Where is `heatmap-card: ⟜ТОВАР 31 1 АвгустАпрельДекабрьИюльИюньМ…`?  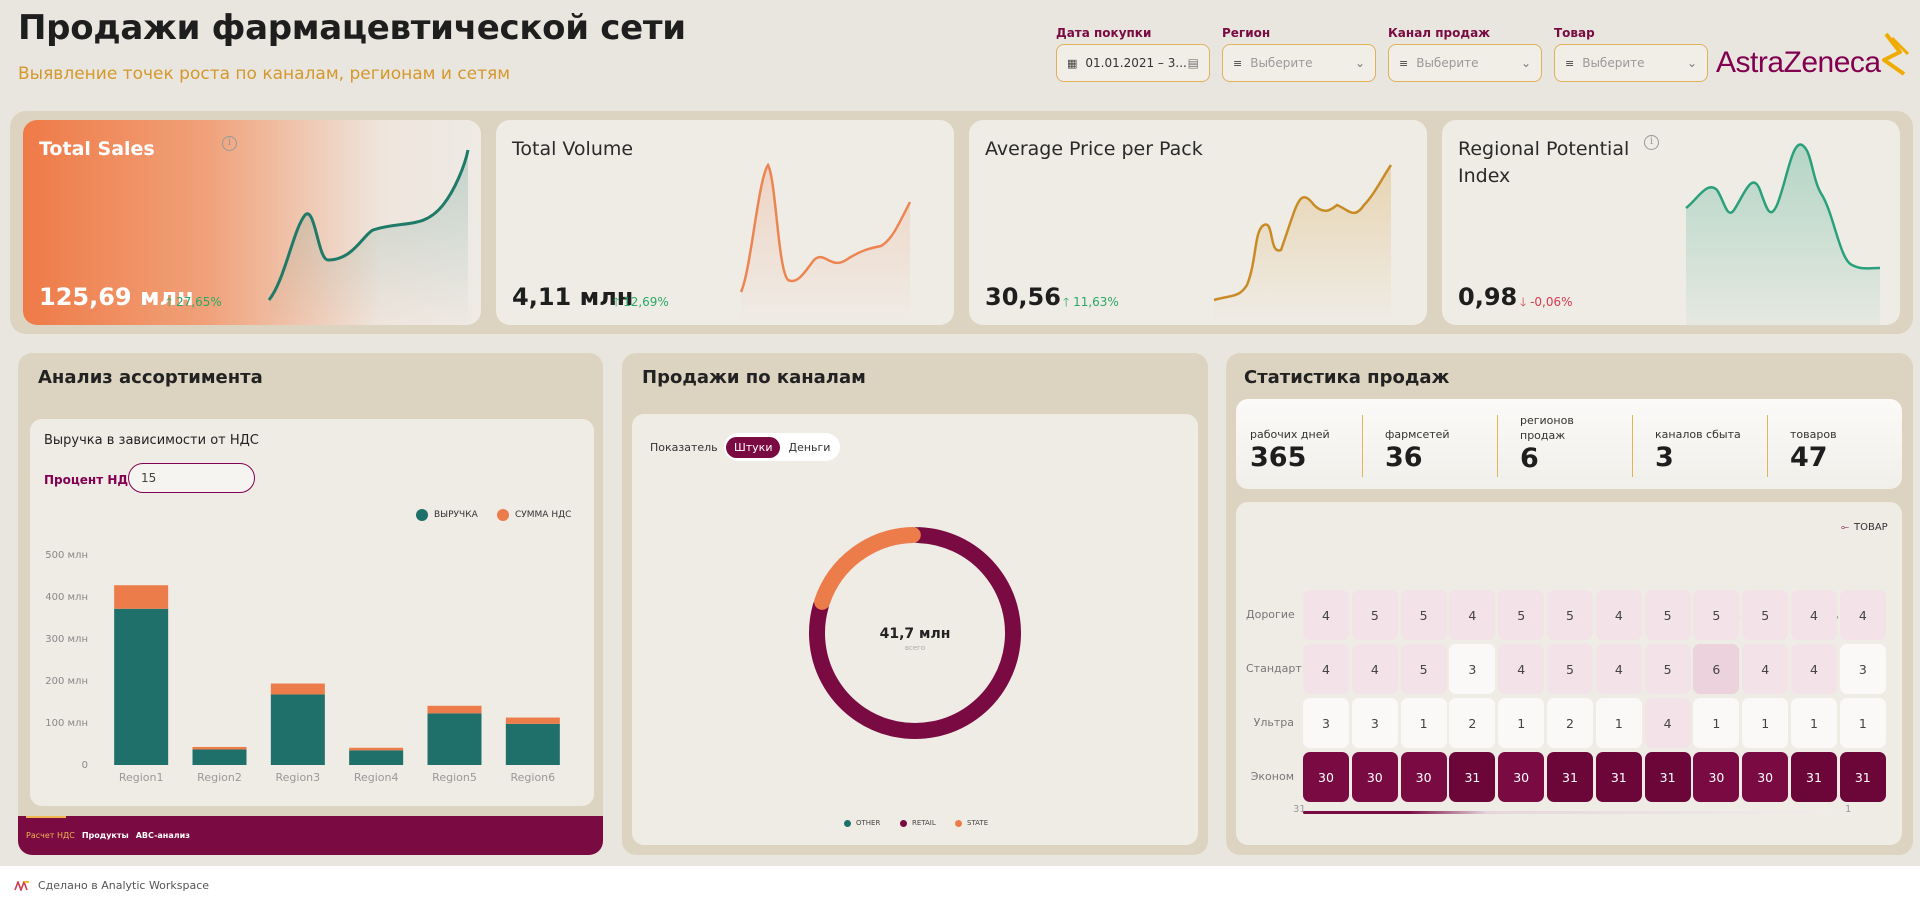
heatmap-card: ⟜ТОВАР 31 1 АвгустАпрельДекабрьИюльИюньМ… is located at coordinates (1569, 673).